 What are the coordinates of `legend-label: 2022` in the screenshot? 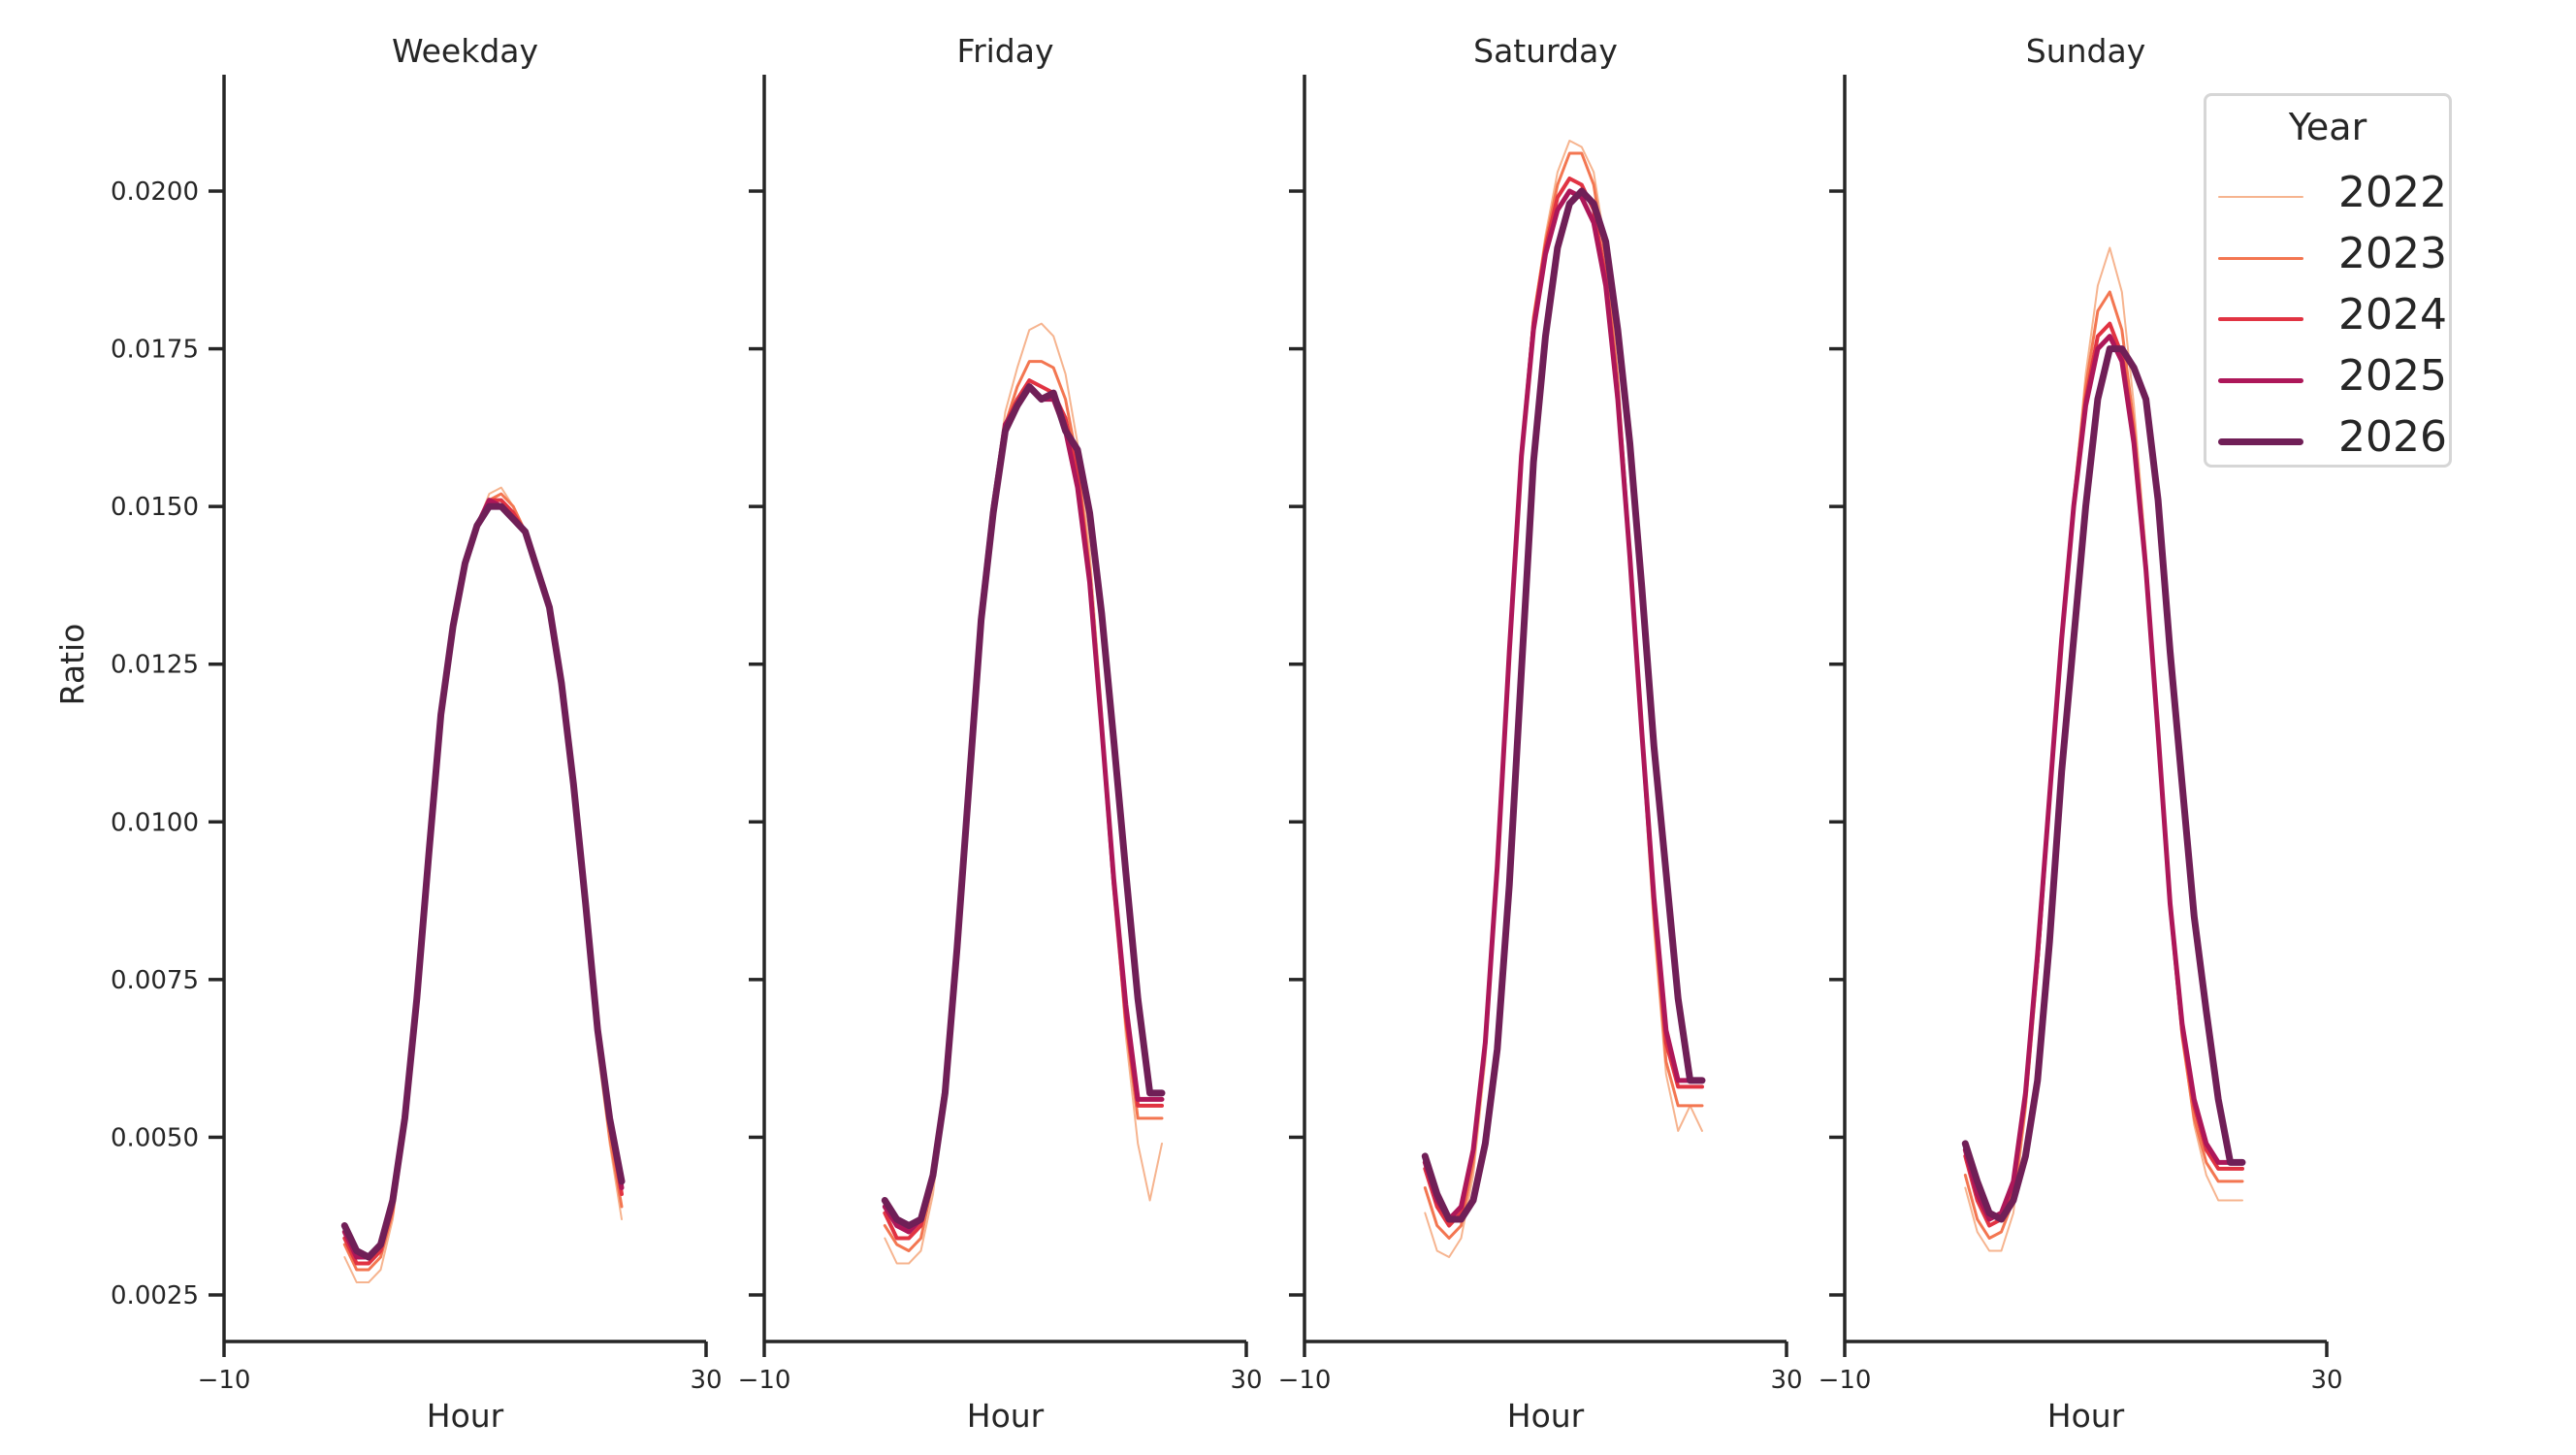 It's located at (2392, 192).